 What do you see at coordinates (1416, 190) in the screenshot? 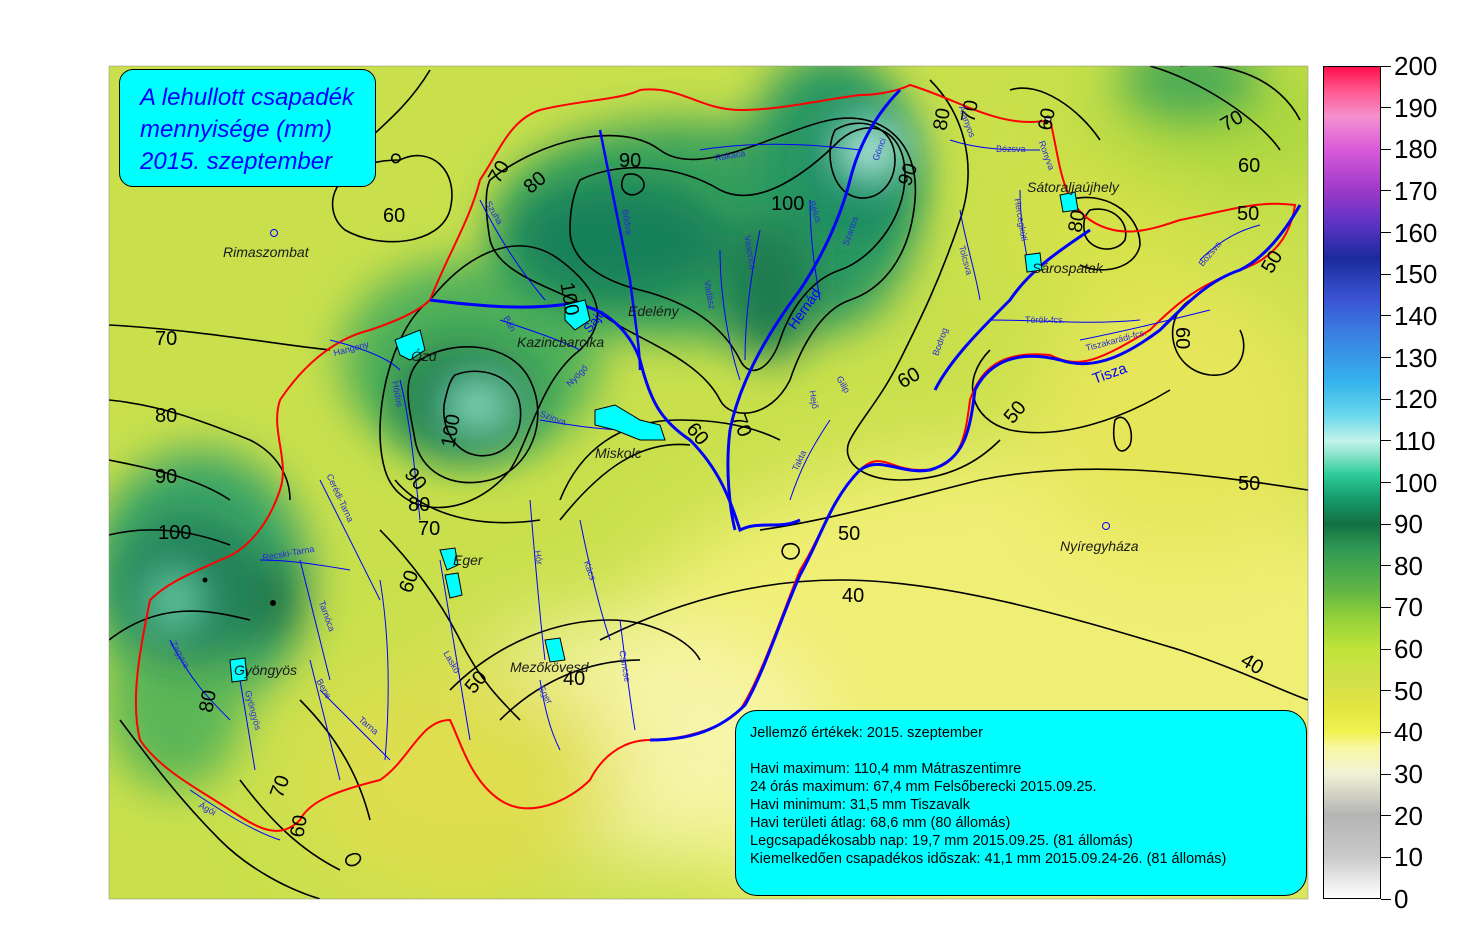
I see `legend-label: 170` at bounding box center [1416, 190].